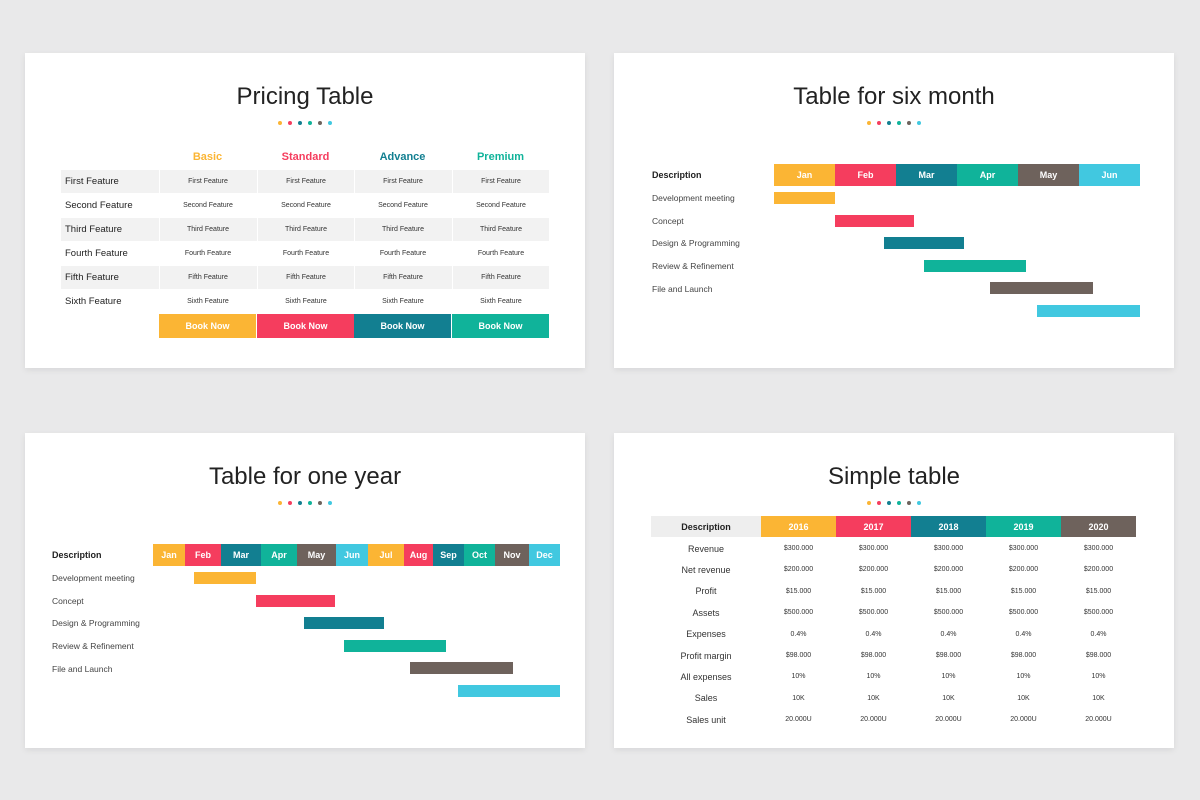 This screenshot has height=800, width=1200. I want to click on column-header: Basic, so click(207, 157).